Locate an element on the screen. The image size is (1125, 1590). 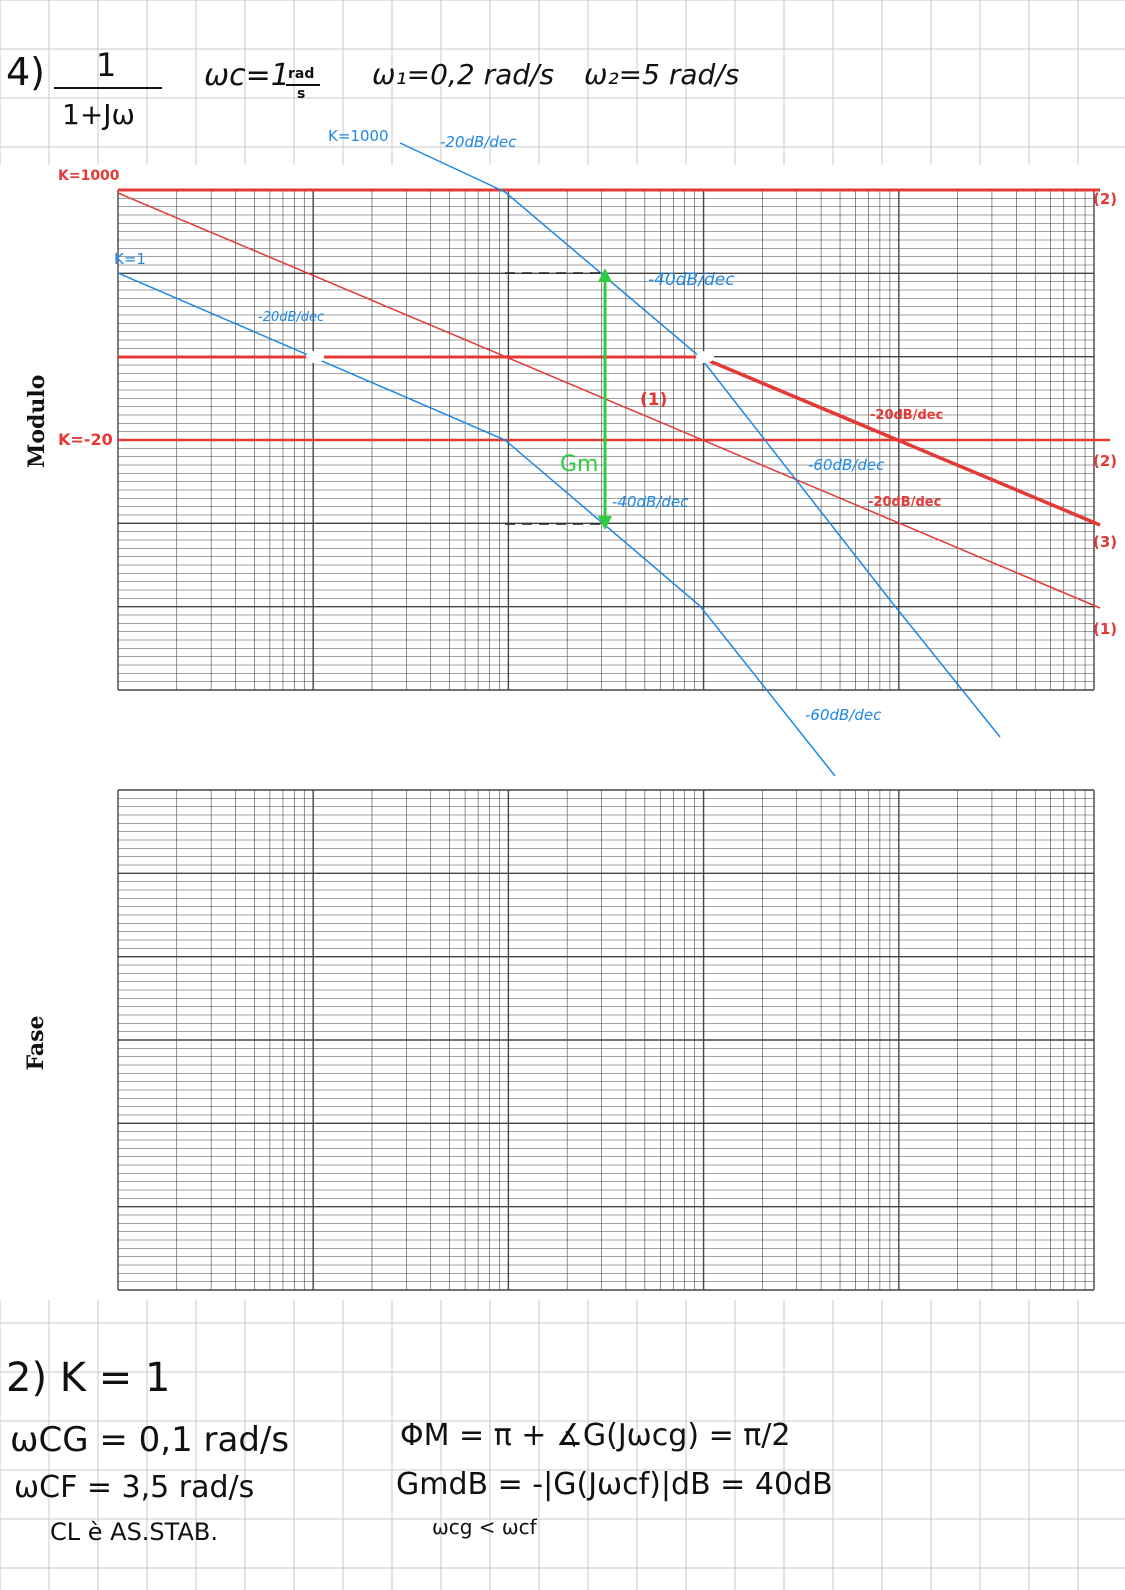
w2-label: ω₂=5 rad/s is located at coordinates (662, 74).